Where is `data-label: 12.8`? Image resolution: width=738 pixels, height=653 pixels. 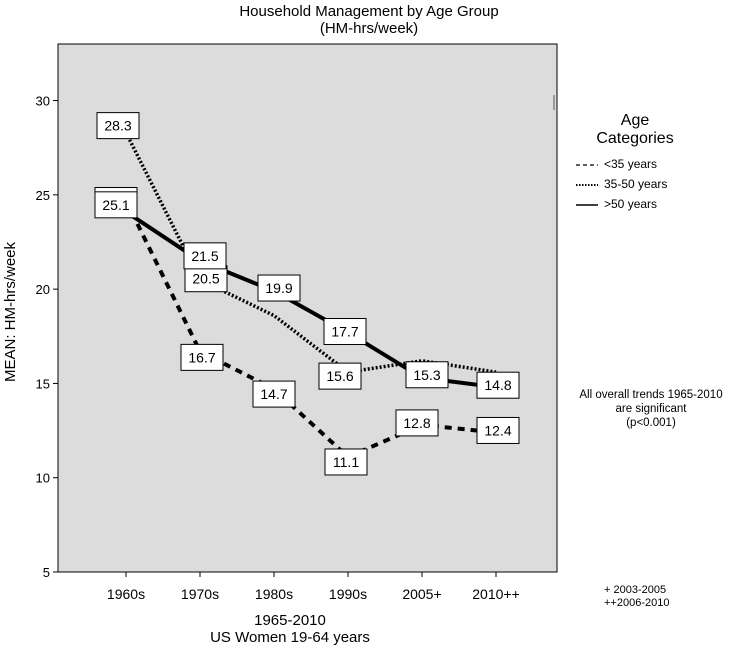
data-label: 12.8 is located at coordinates (416, 423).